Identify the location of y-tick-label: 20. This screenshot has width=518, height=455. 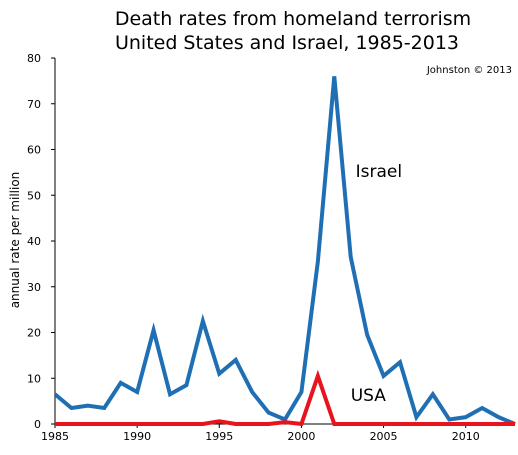
(34, 333).